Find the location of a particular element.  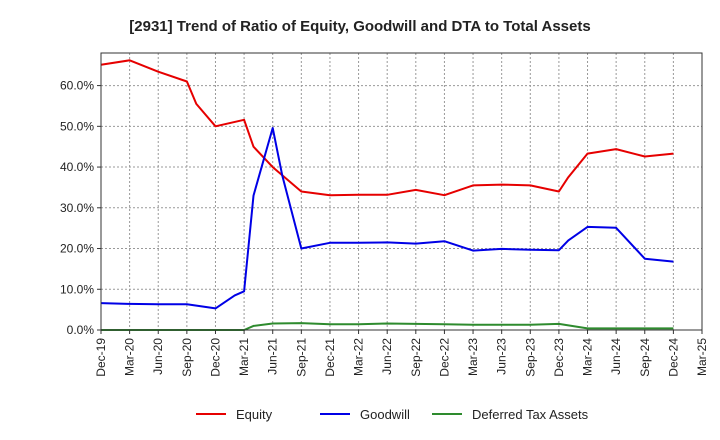

x-tick-label: Jun-21 is located at coordinates (273, 356).